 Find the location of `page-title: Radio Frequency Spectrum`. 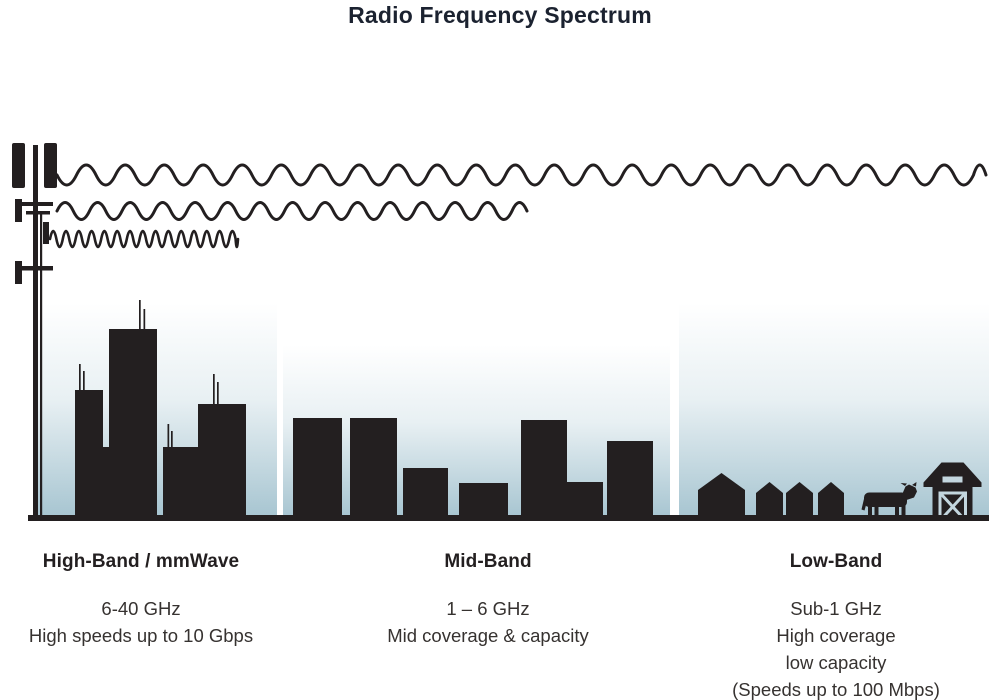

page-title: Radio Frequency Spectrum is located at coordinates (500, 15).